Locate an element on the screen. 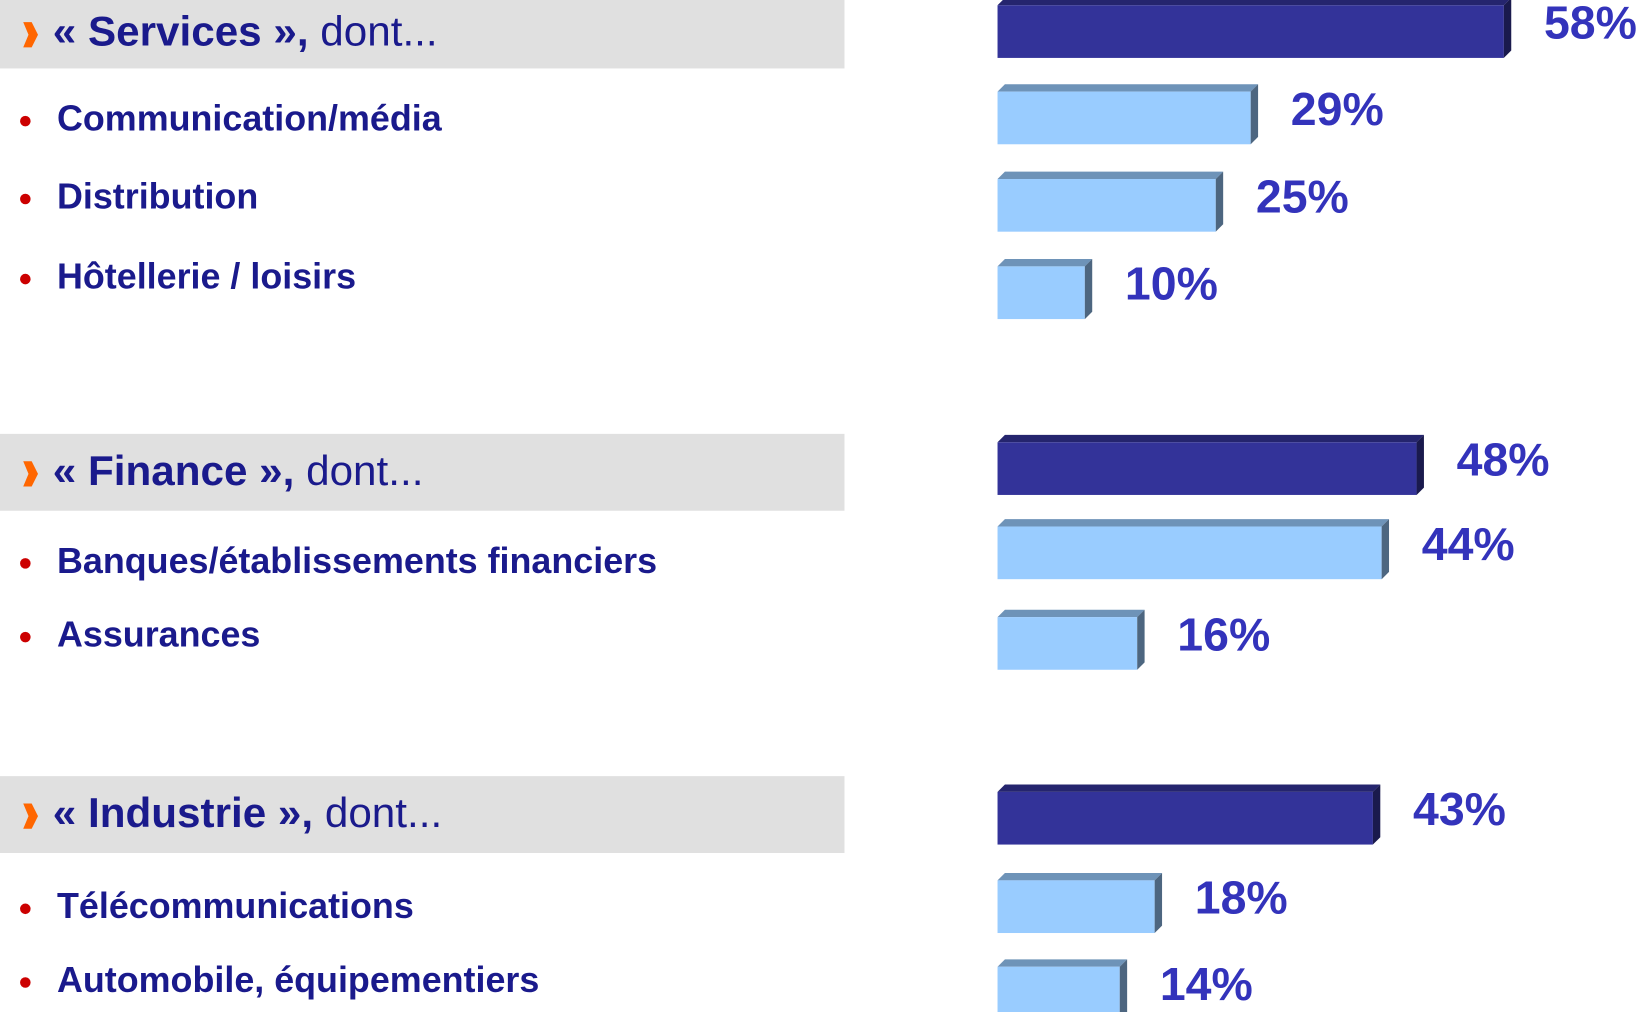  group-title-bold: « Finance », is located at coordinates (174, 470).